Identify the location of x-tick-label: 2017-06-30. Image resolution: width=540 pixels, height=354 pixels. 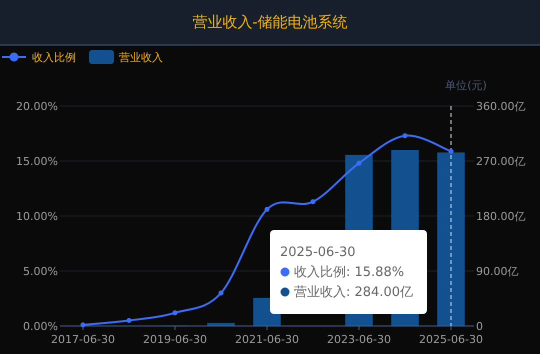
(83, 339).